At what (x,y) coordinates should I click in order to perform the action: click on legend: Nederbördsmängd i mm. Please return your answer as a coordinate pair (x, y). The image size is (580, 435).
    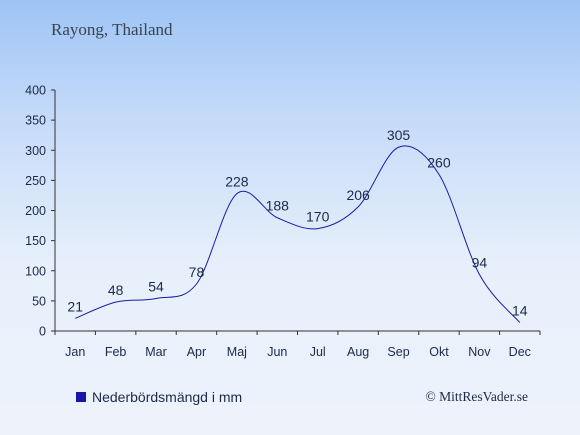
    Looking at the image, I should click on (159, 397).